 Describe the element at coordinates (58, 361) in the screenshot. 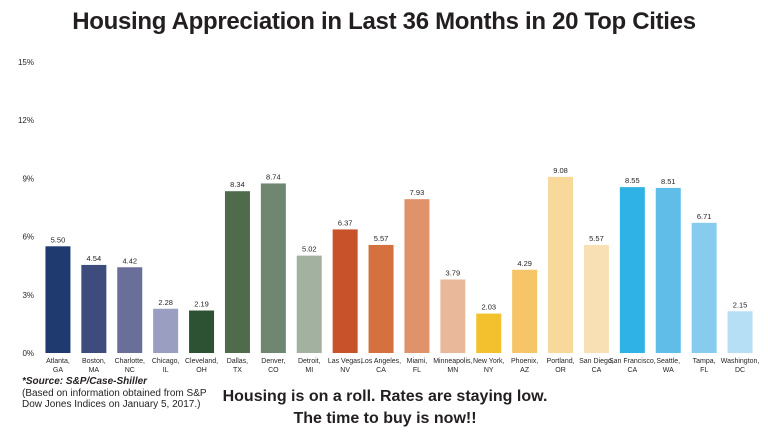

I see `category-label: Atlanta,` at that location.